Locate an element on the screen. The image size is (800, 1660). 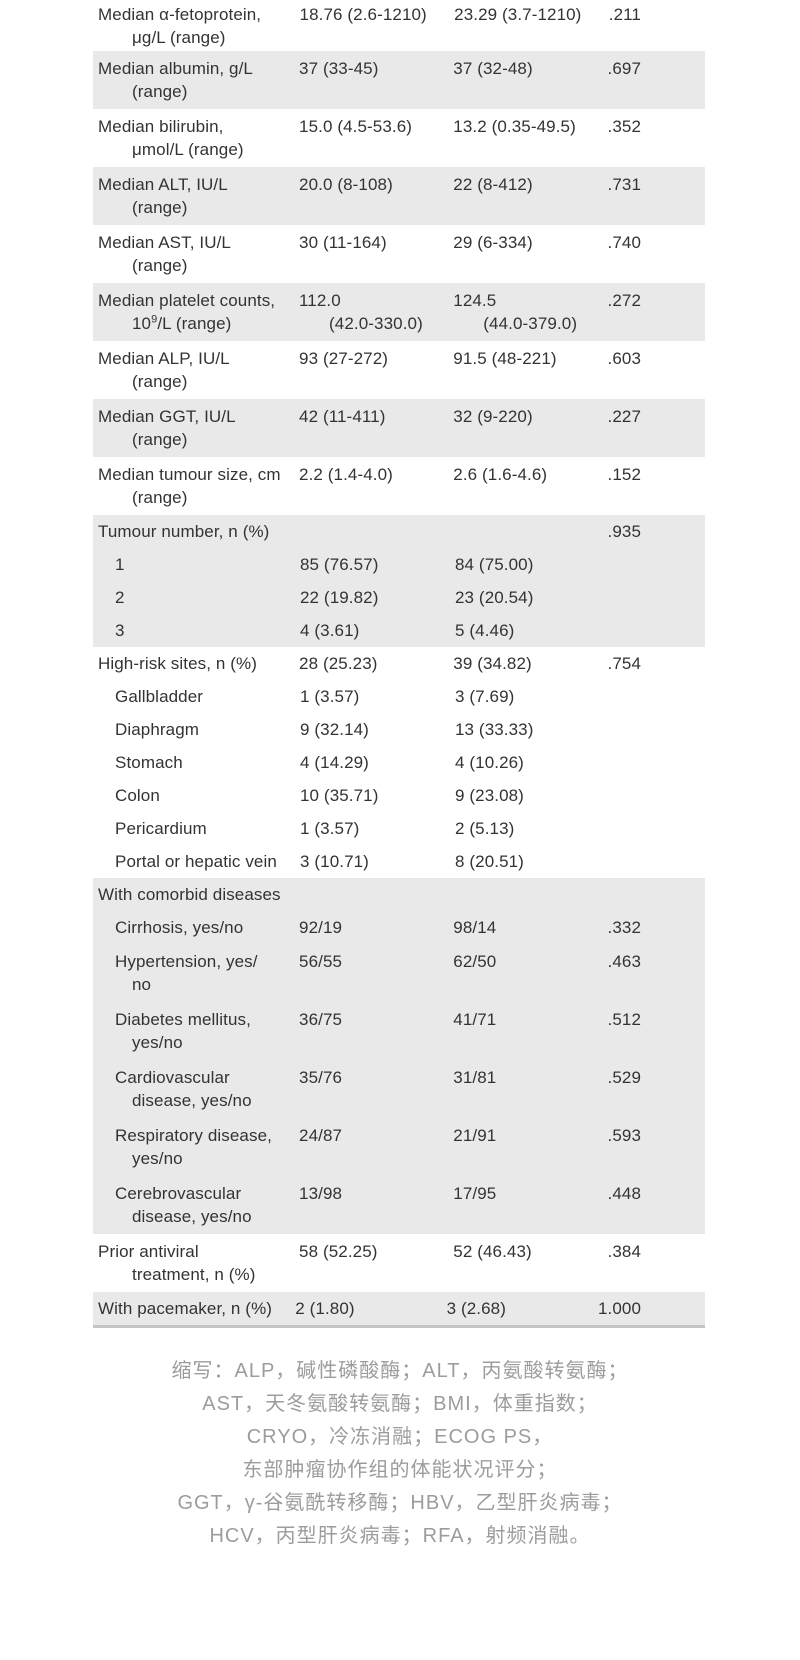
p-value: .384 is located at coordinates (624, 1251).